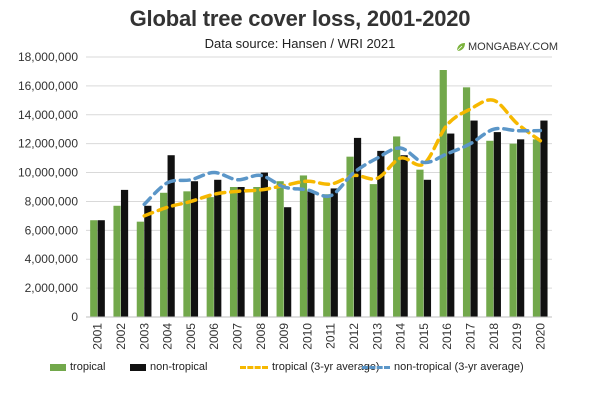 The width and height of the screenshot is (600, 409). Describe the element at coordinates (307, 336) in the screenshot. I see `x-tick-label: 2010` at that location.